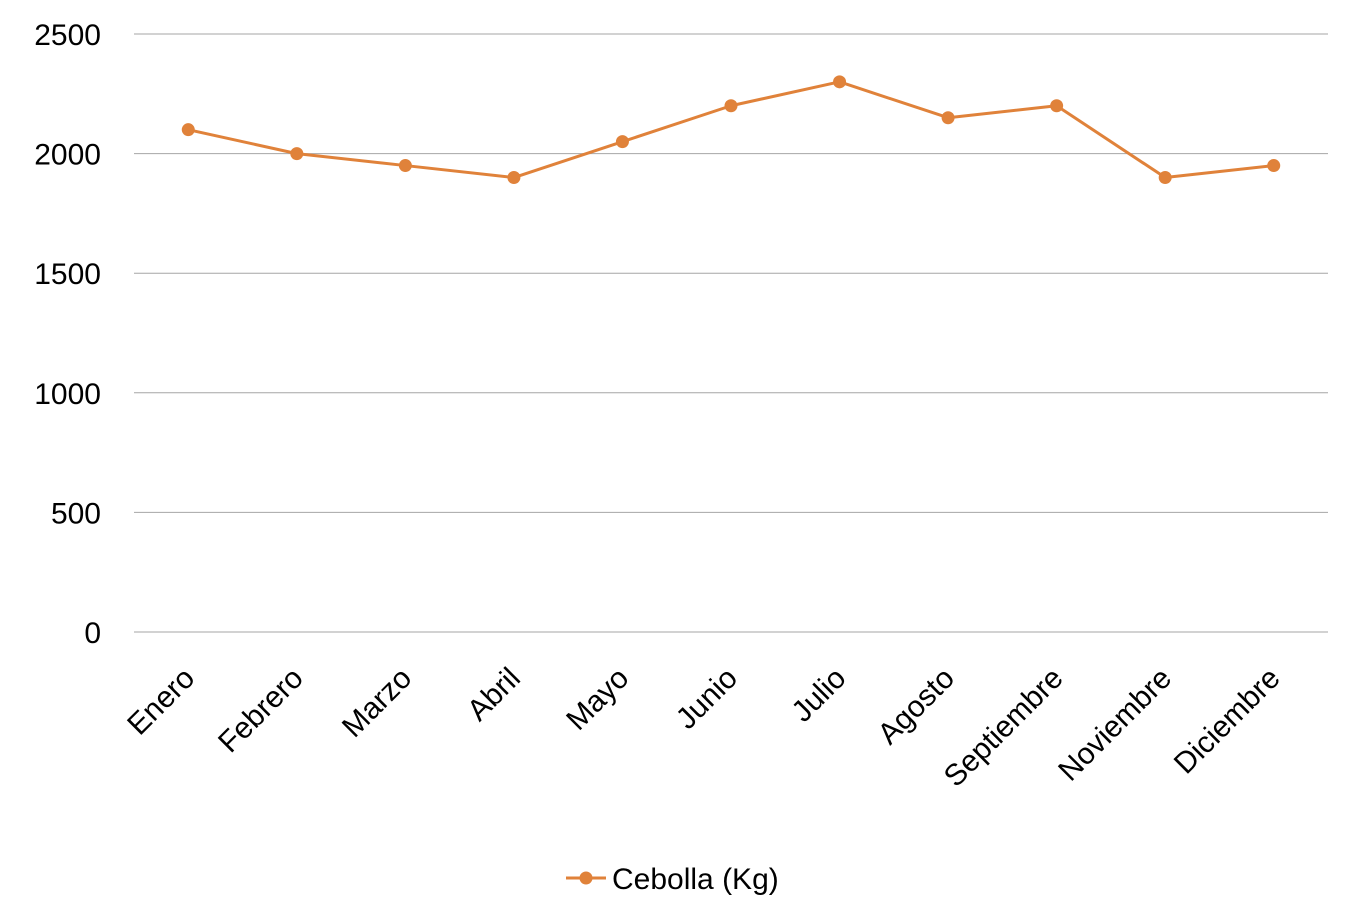 This screenshot has width=1352, height=919. What do you see at coordinates (92, 633) in the screenshot?
I see `y-tick-label: 0` at bounding box center [92, 633].